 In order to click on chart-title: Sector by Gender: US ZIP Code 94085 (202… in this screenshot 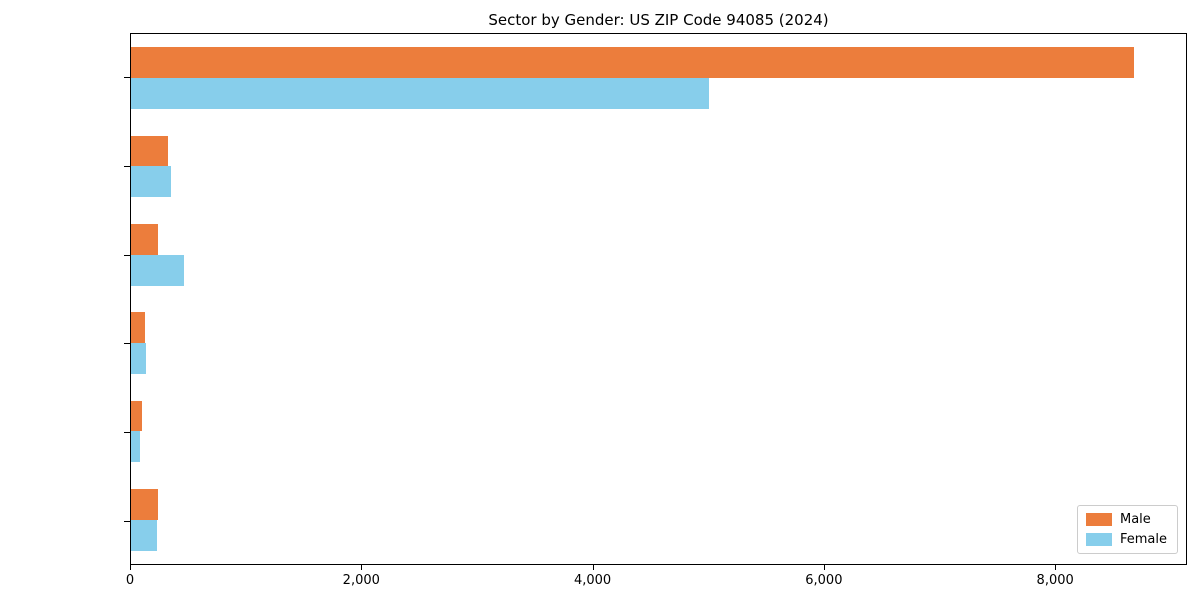, I will do `click(658, 20)`.